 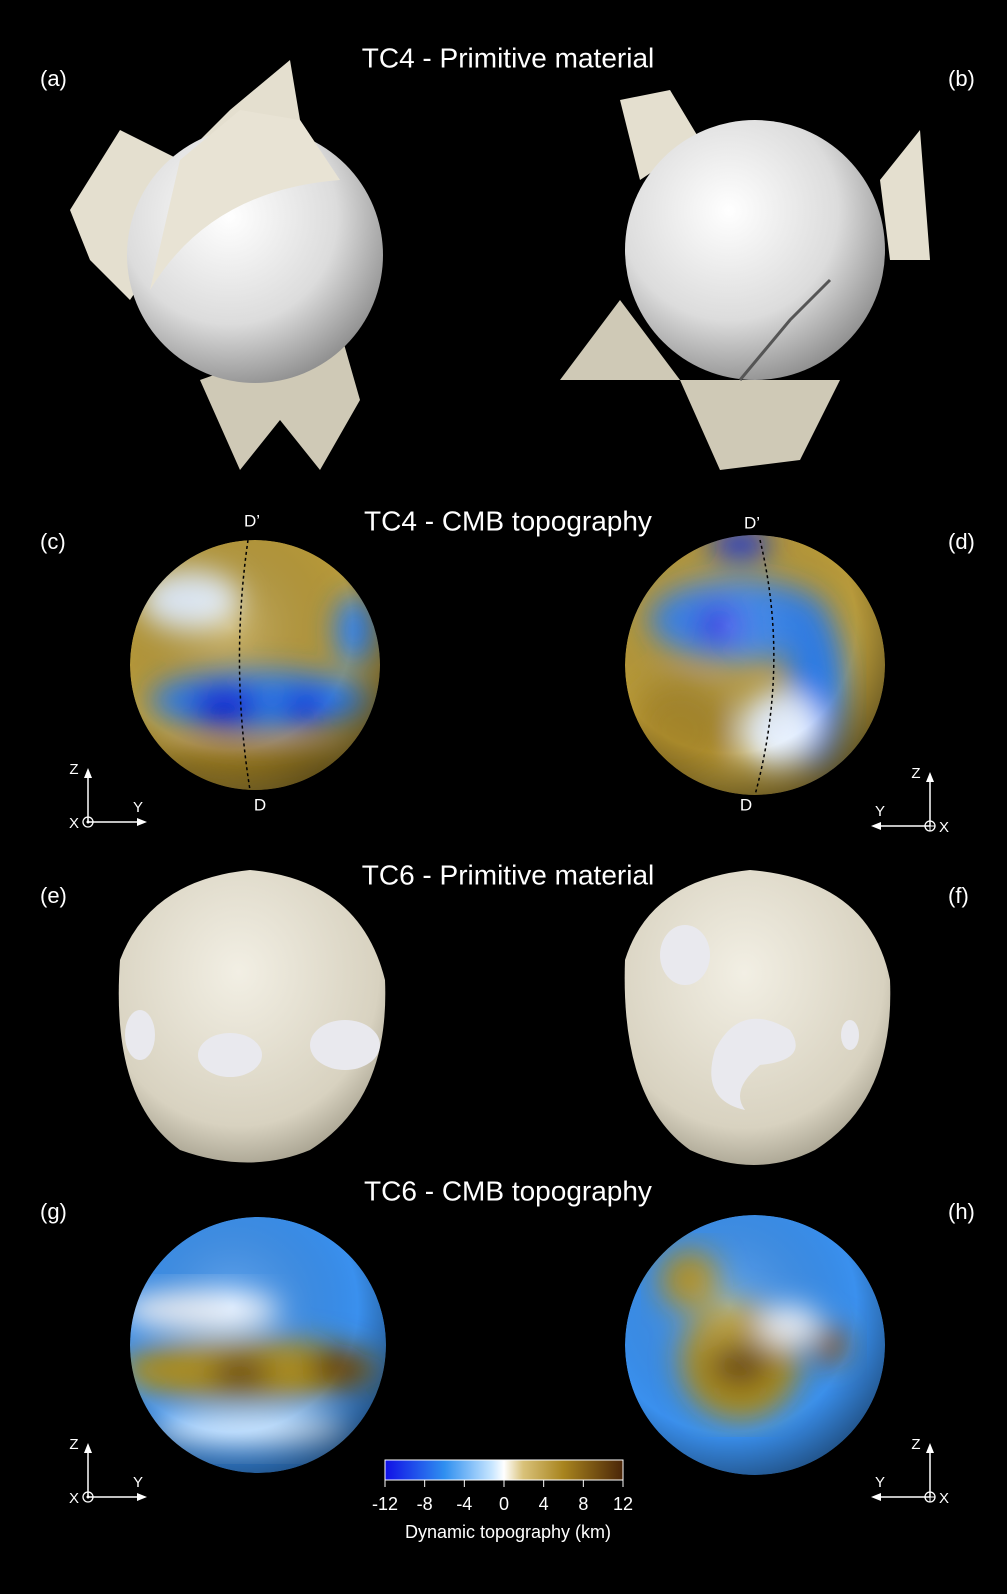 I want to click on panel-e, so click(x=252, y=1016).